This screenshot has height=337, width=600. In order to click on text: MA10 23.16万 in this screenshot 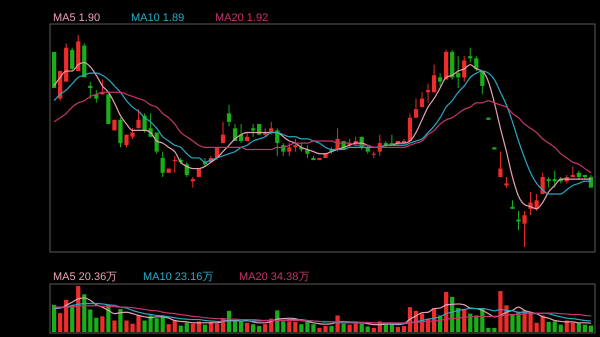, I will do `click(178, 277)`.